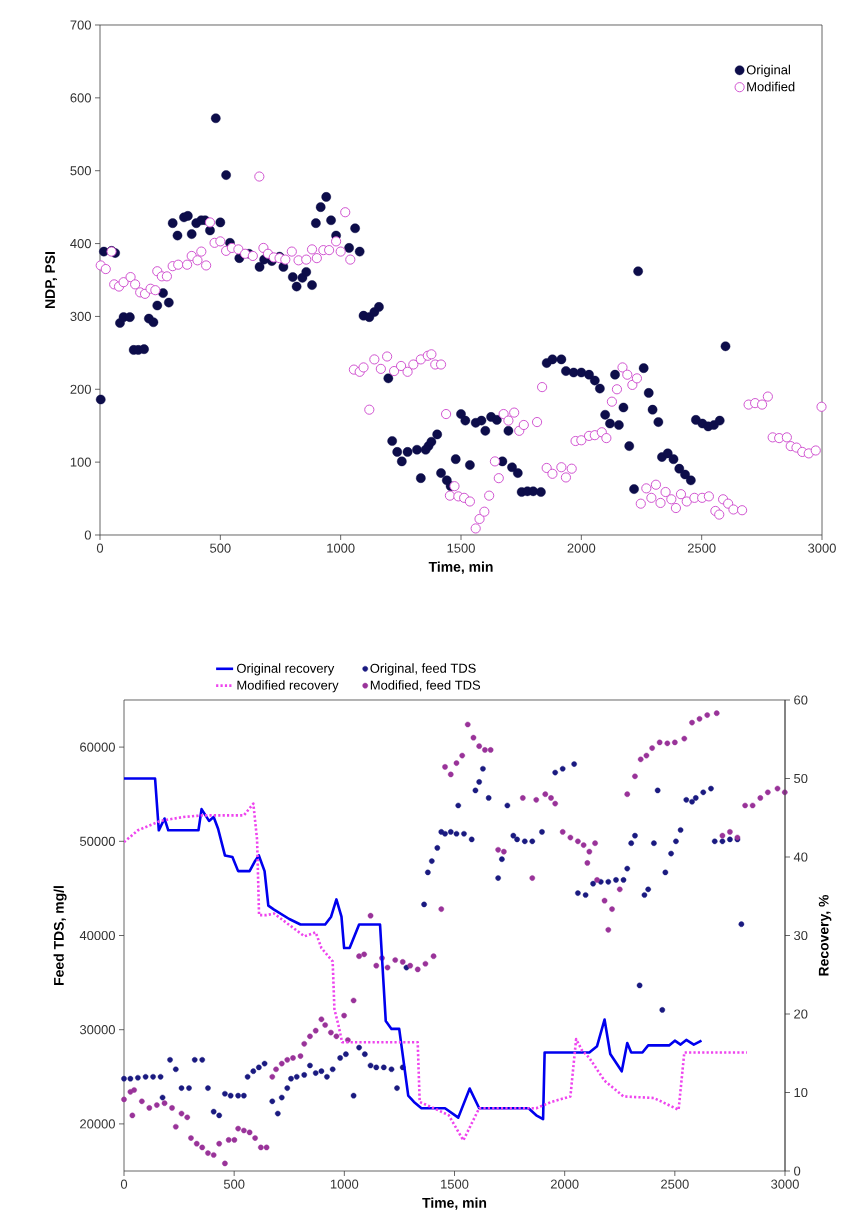  What do you see at coordinates (51, 280) in the screenshot?
I see `y-axis-title: NDP, PSI` at bounding box center [51, 280].